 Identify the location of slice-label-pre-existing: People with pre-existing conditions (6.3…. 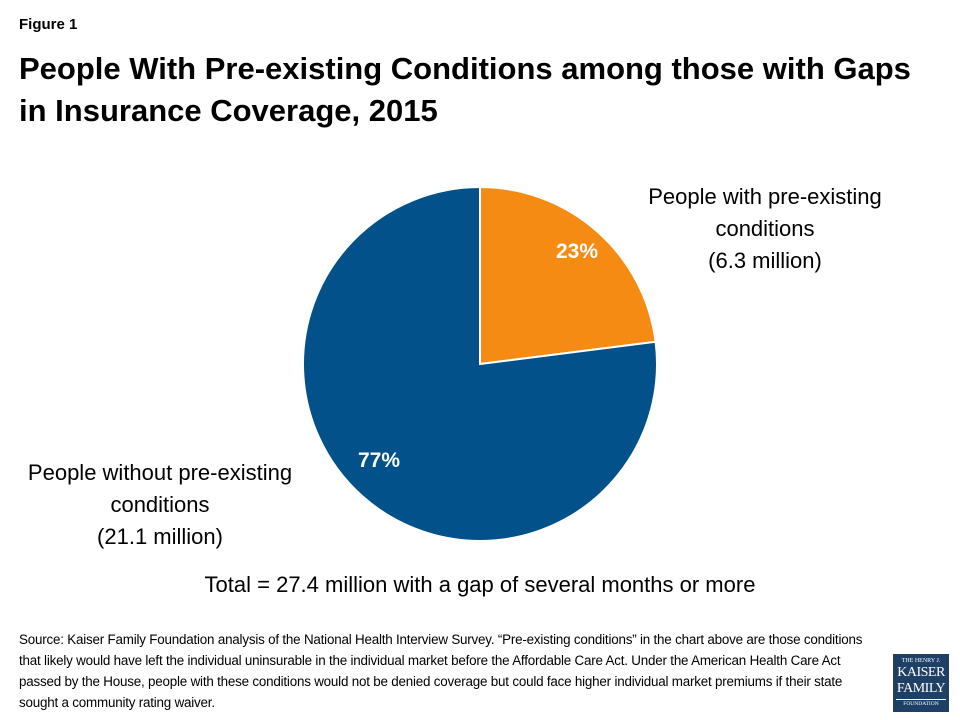
(765, 229).